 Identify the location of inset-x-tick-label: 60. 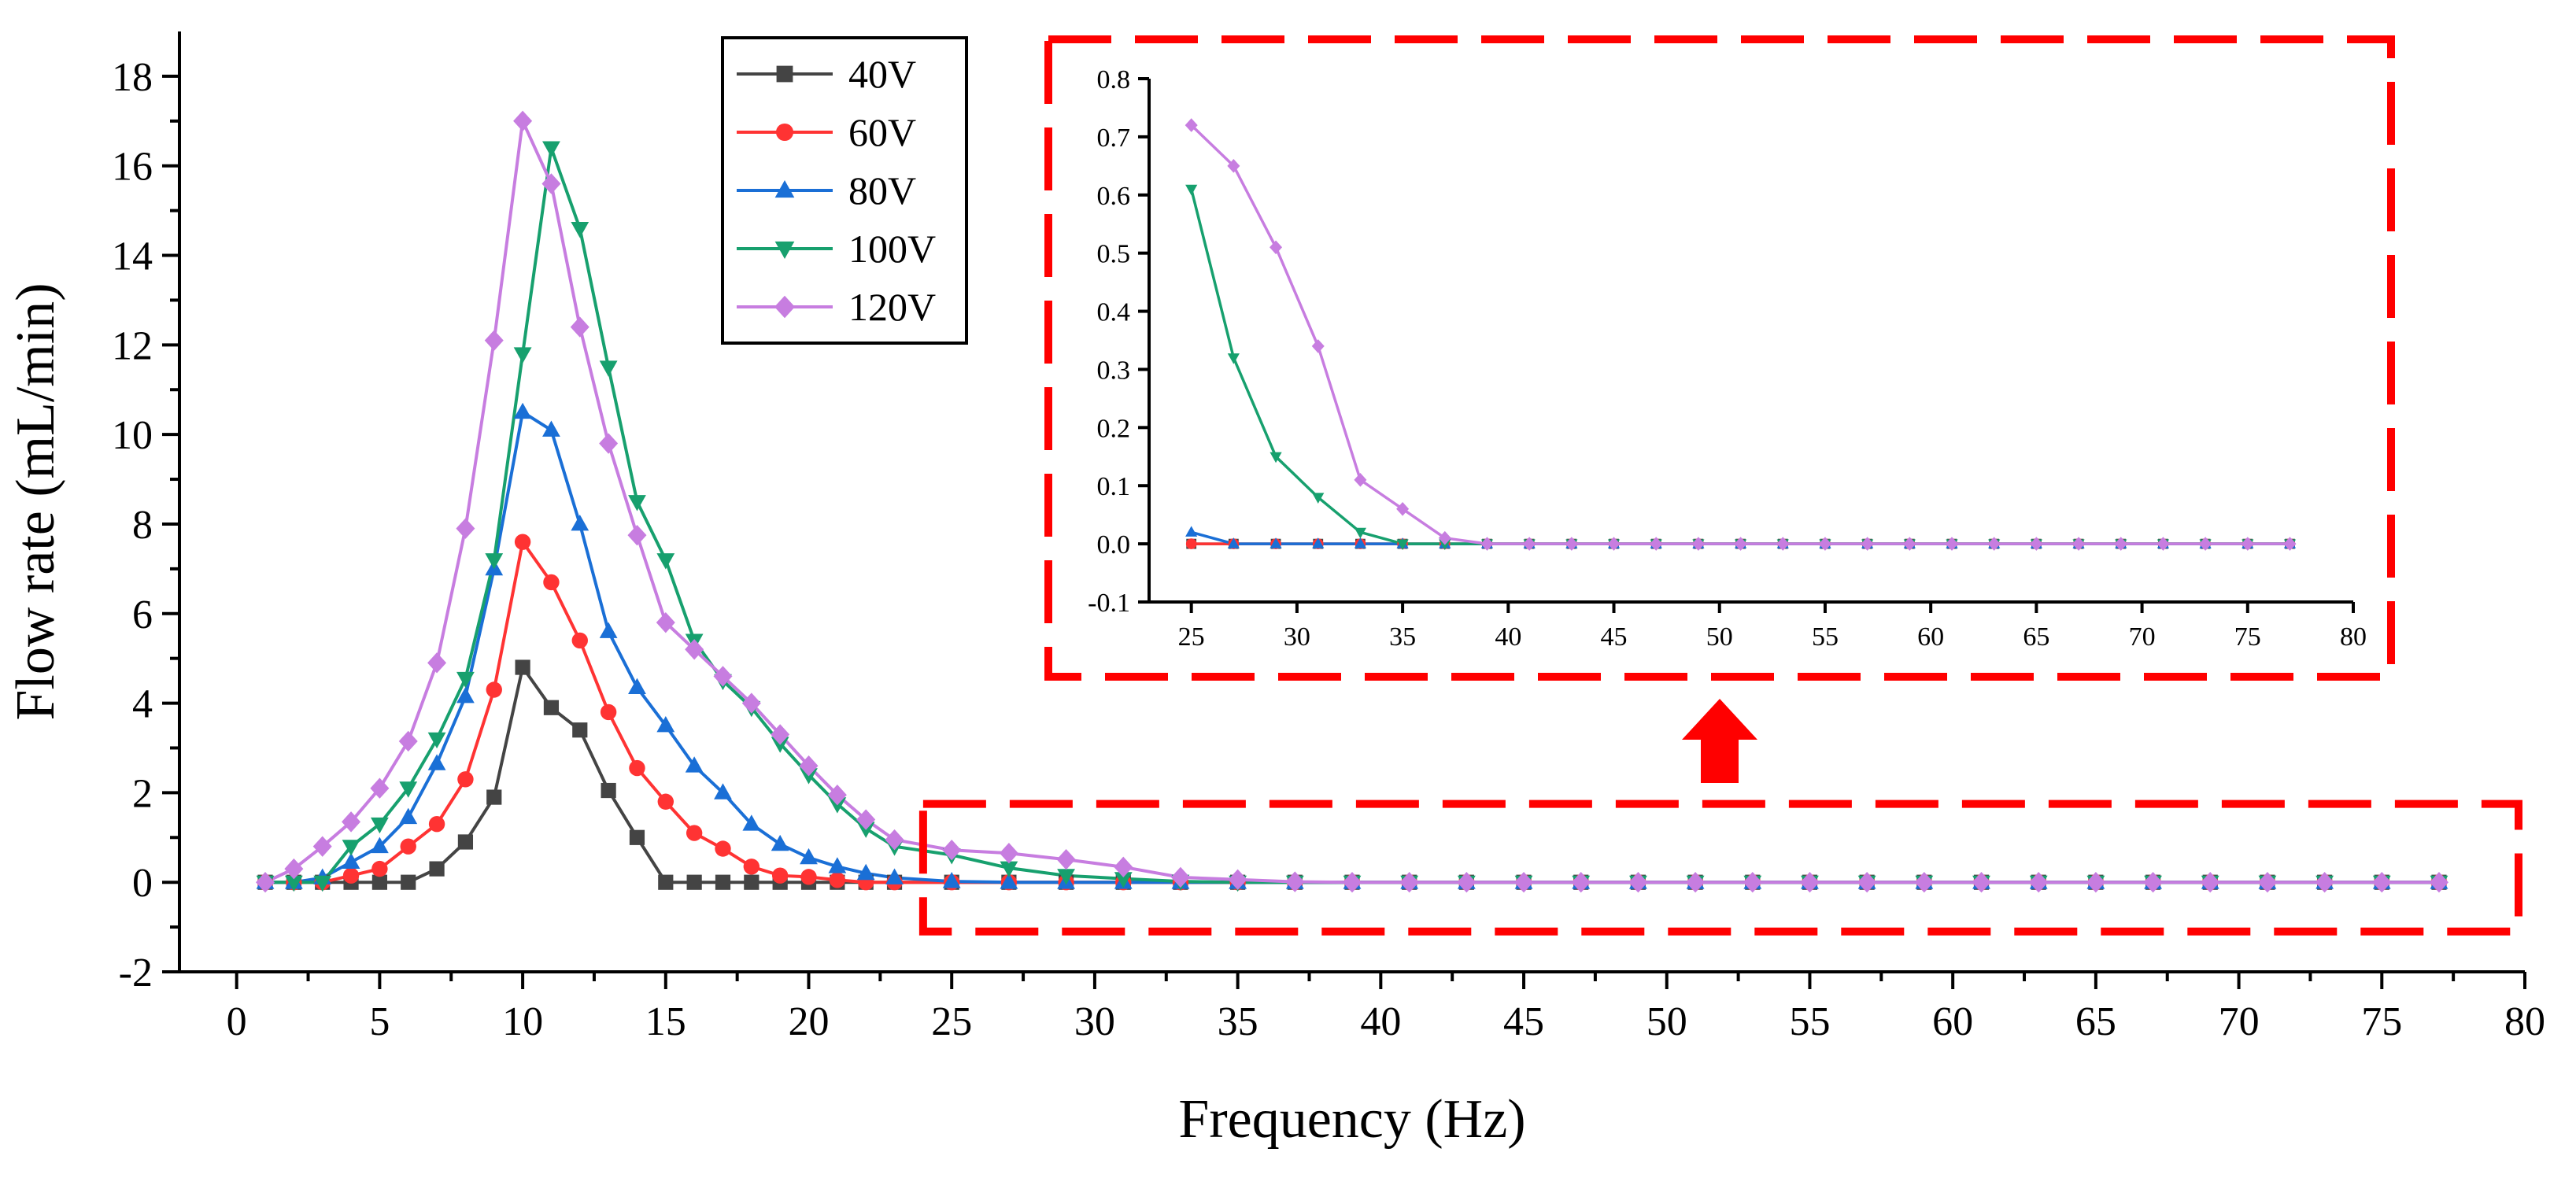
(1930, 637).